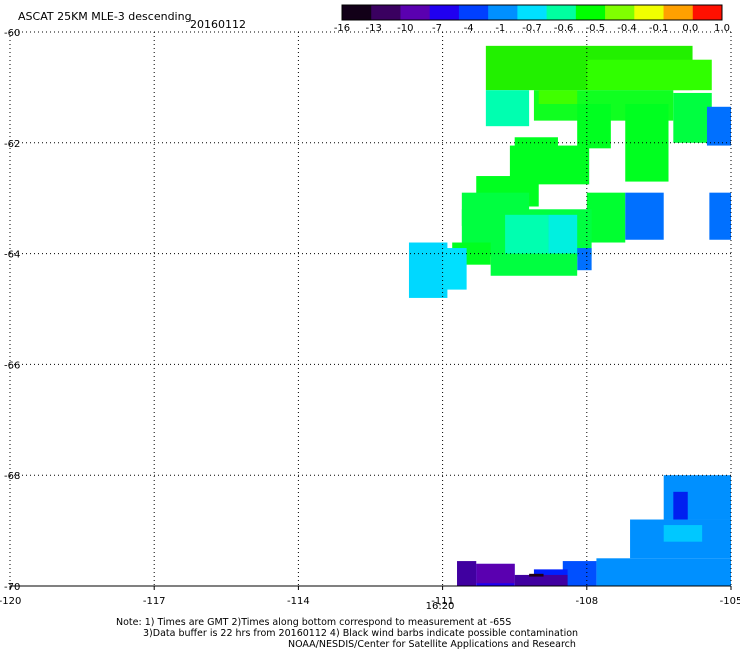 This screenshot has height=650, width=740. I want to click on colorbar-label-7: -0.6, so click(564, 28).